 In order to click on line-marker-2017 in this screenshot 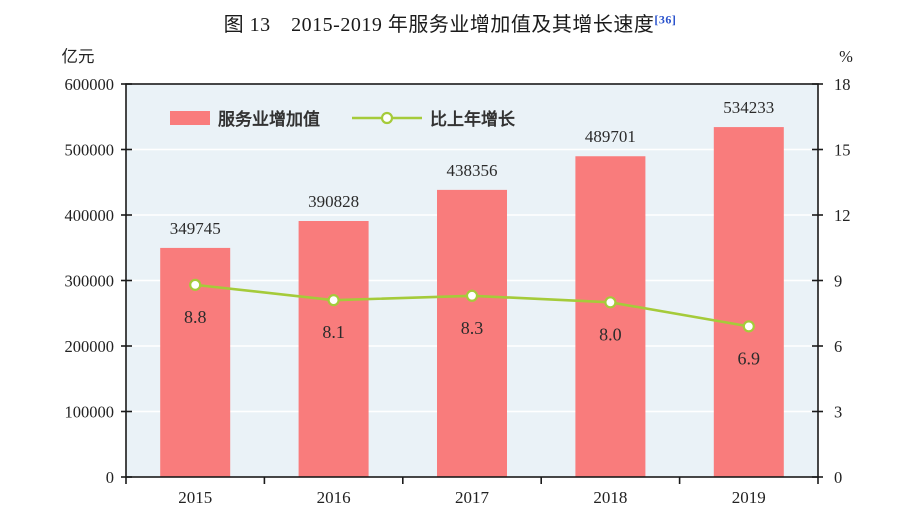, I will do `click(472, 295)`.